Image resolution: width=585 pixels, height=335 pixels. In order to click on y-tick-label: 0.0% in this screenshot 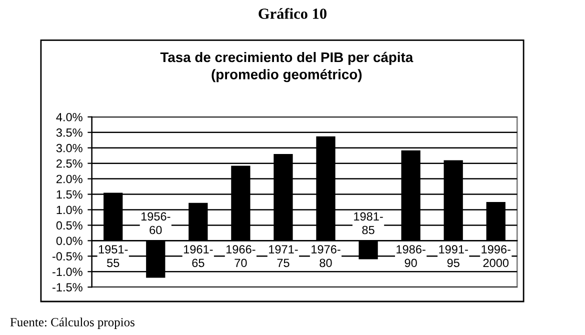, I will do `click(69, 241)`.